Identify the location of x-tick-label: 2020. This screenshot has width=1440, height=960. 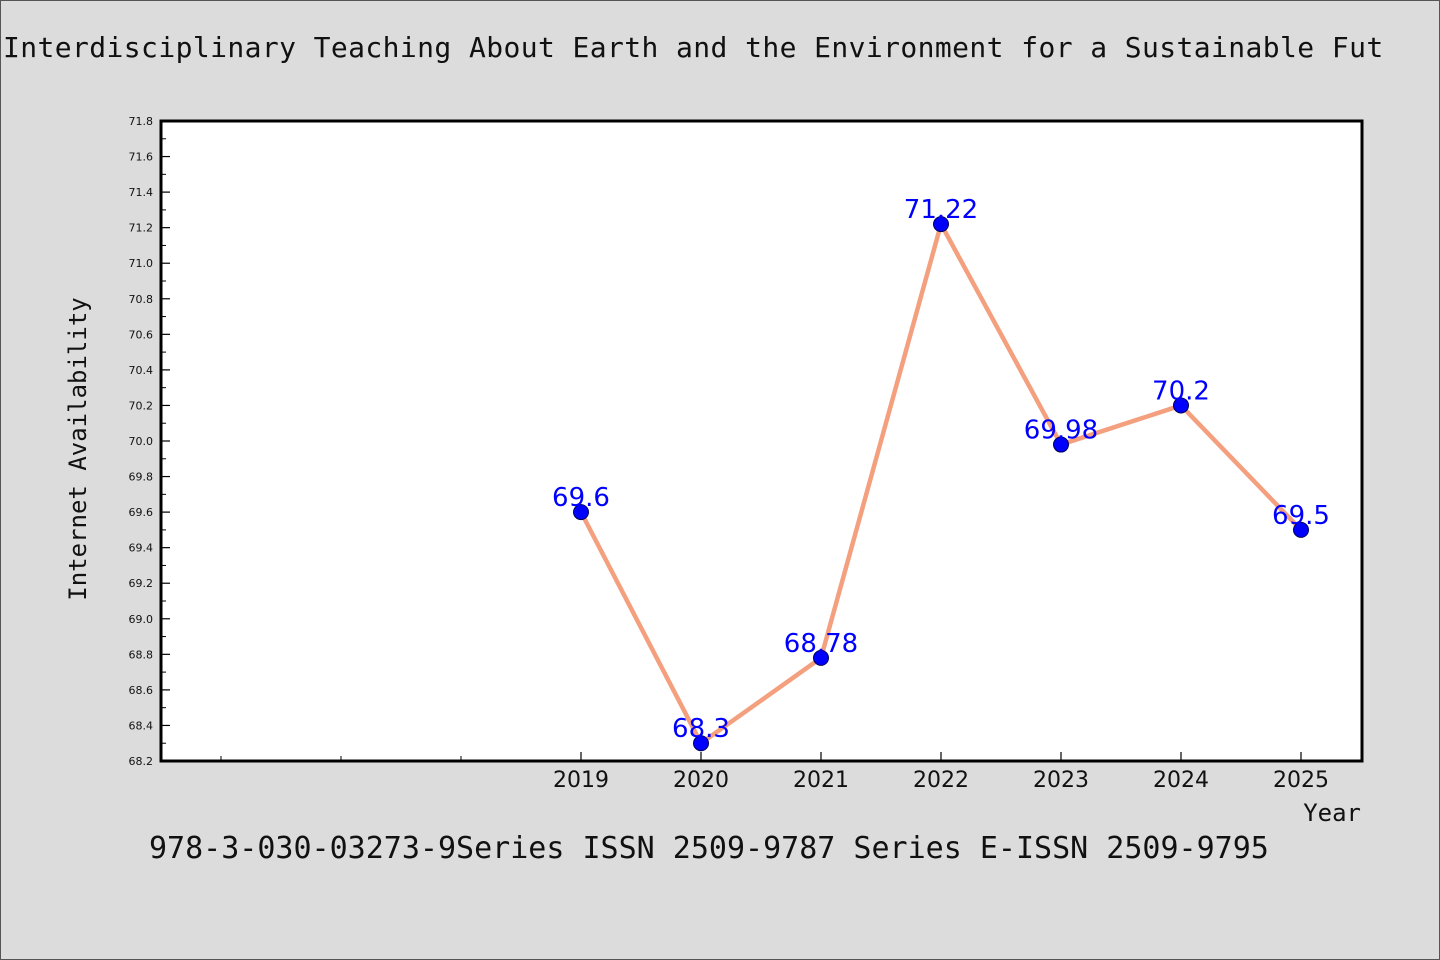
(701, 780).